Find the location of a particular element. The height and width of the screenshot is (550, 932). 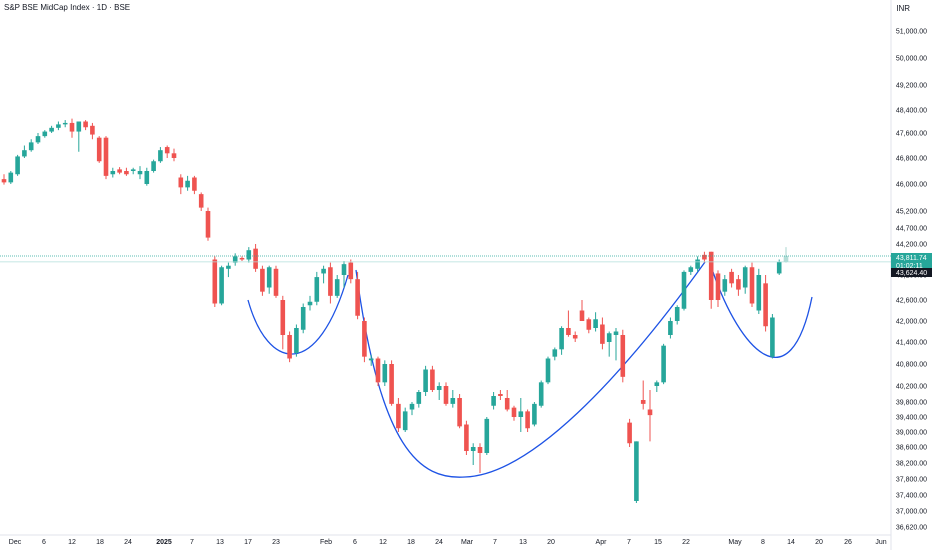

prev-close-tag: 43,624.40 is located at coordinates (911, 272).